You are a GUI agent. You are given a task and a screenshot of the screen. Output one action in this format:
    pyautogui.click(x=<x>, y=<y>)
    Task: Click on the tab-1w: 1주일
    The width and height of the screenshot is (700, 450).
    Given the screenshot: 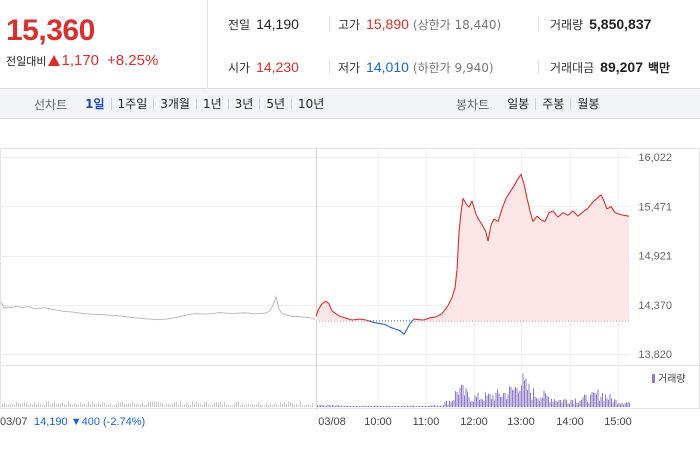 What is the action you would take?
    pyautogui.click(x=132, y=104)
    